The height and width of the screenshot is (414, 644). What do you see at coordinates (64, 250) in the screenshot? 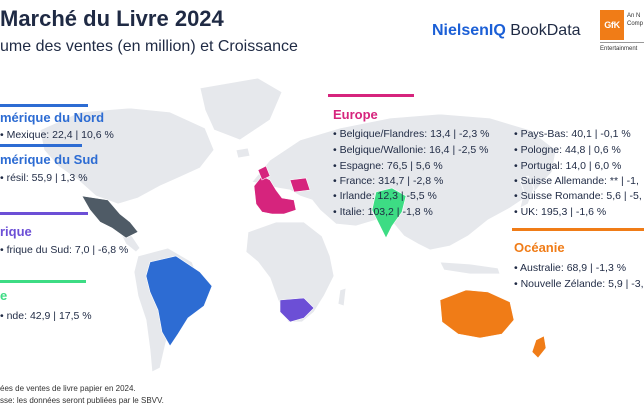
I see `africa-item: • frique du Sud: 7,0 | -6,8 %` at bounding box center [64, 250].